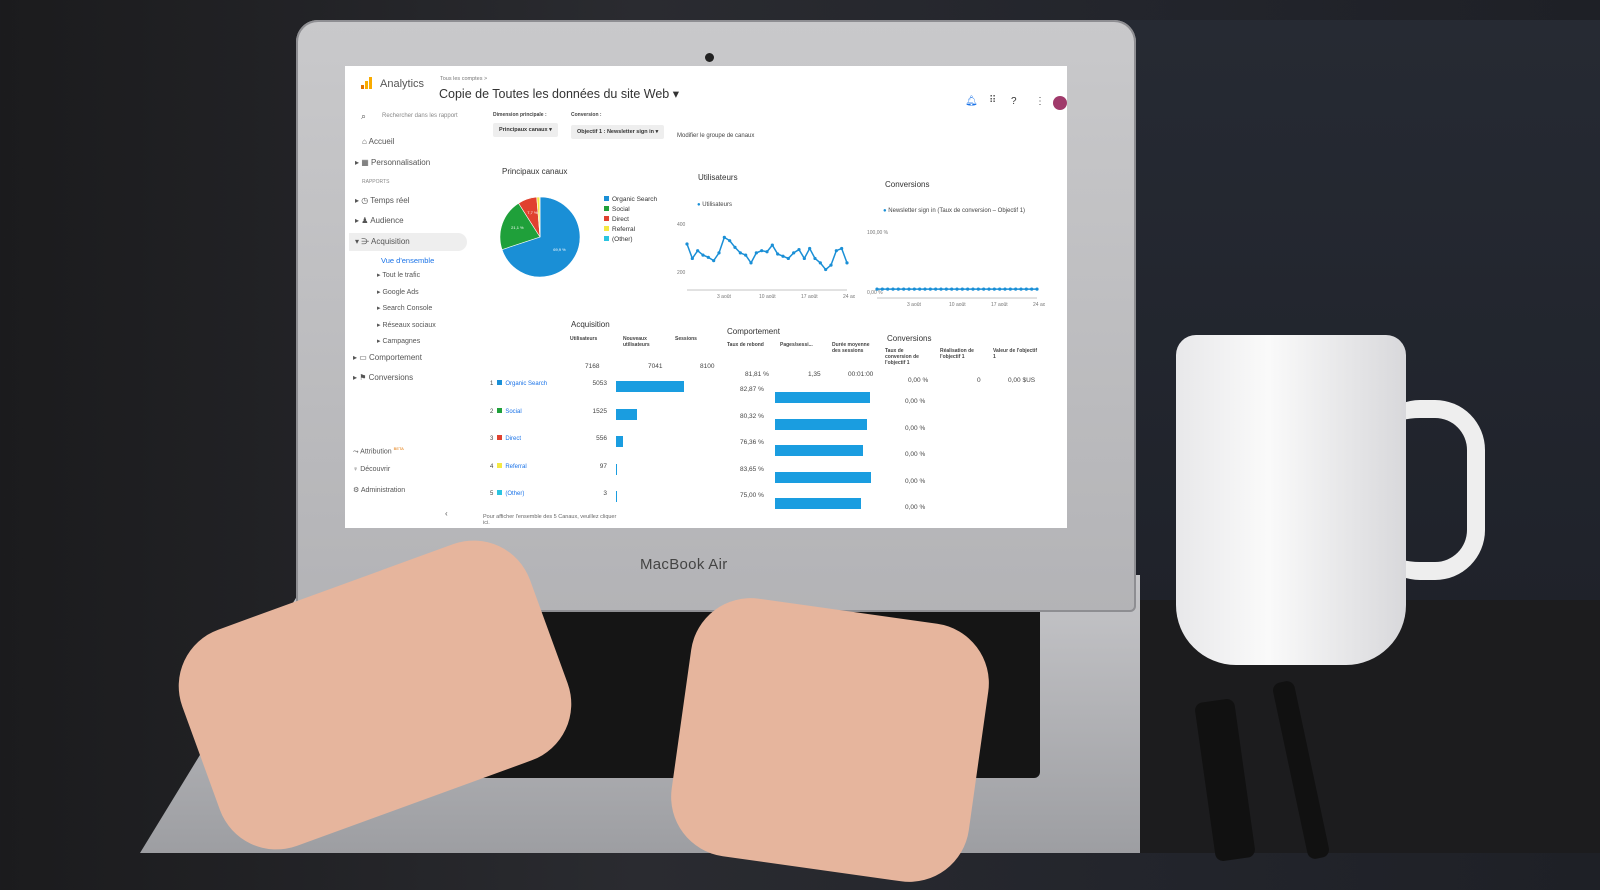 The image size is (1600, 890). I want to click on sidebar-subitem: ▸ Search Console, so click(404, 308).